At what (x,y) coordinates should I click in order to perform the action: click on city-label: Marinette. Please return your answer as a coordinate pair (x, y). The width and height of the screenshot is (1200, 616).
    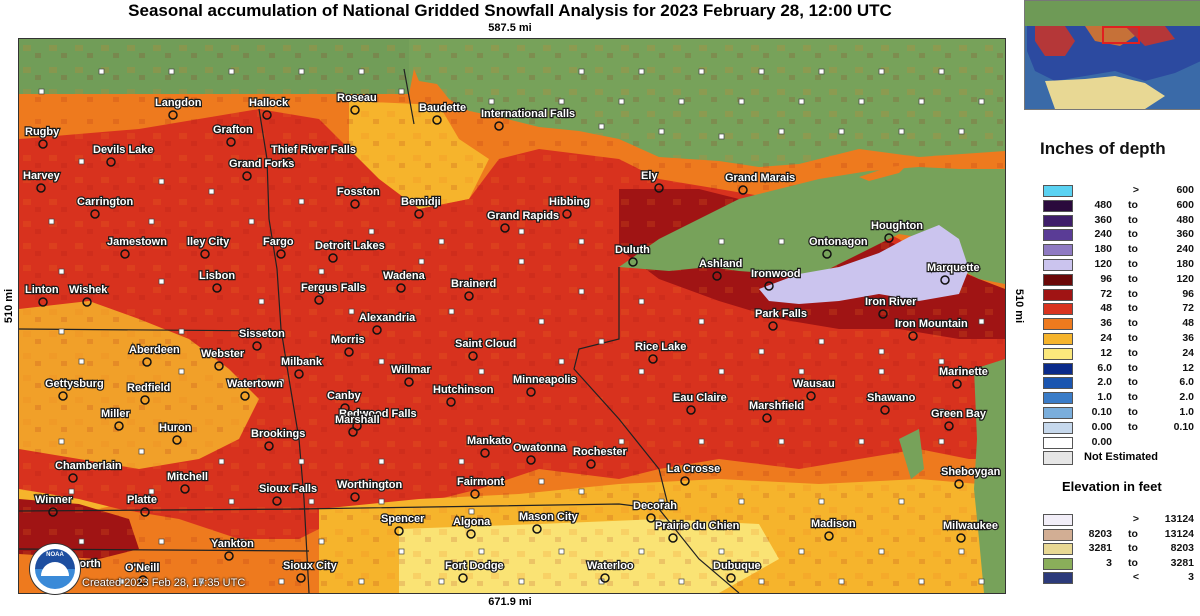
    Looking at the image, I should click on (963, 372).